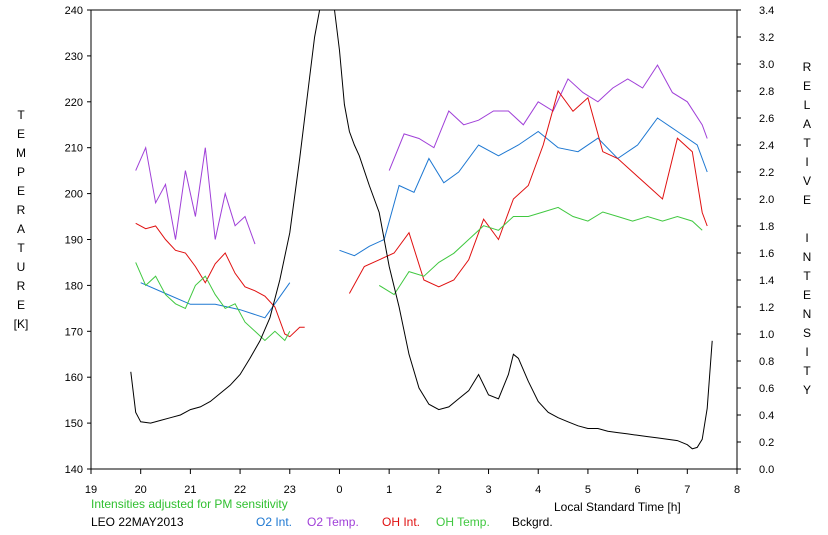 This screenshot has width=828, height=535. Describe the element at coordinates (74, 286) in the screenshot. I see `left-tick-label: 180` at that location.